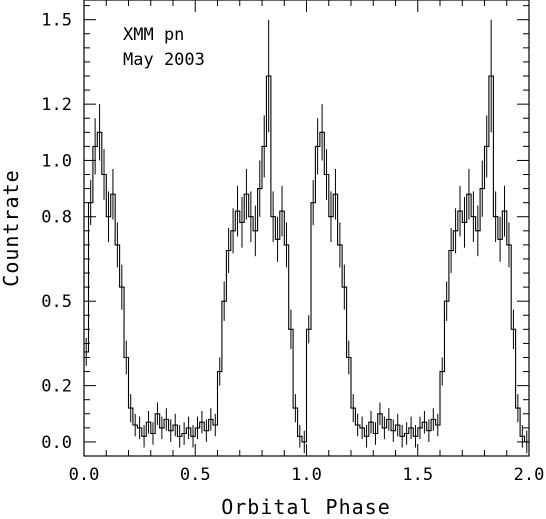  What do you see at coordinates (56, 161) in the screenshot?
I see `y-tick-label: 1.0` at bounding box center [56, 161].